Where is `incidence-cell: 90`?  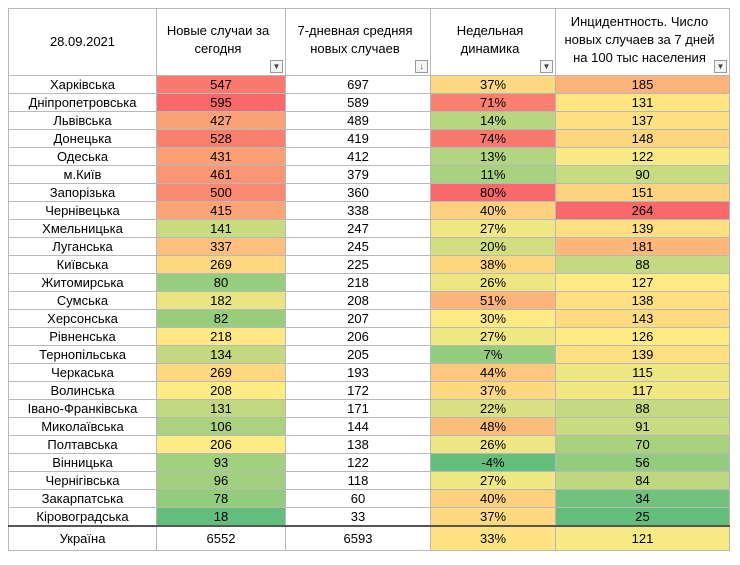
incidence-cell: 90 is located at coordinates (642, 174).